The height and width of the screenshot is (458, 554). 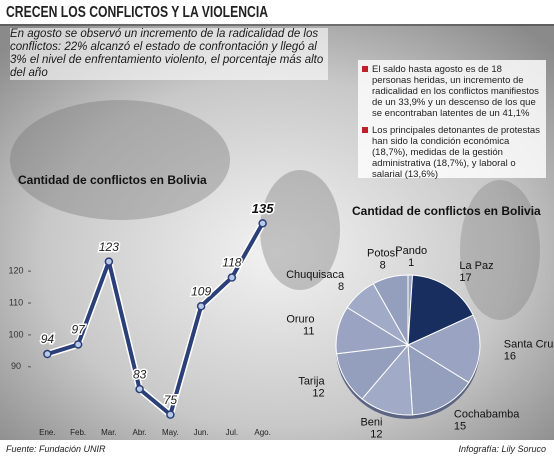 I want to click on pie-label: Beni, so click(x=371, y=423).